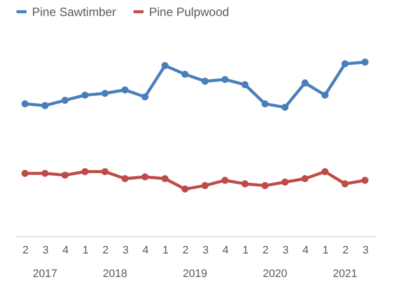  What do you see at coordinates (45, 274) in the screenshot?
I see `text: 2017` at bounding box center [45, 274].